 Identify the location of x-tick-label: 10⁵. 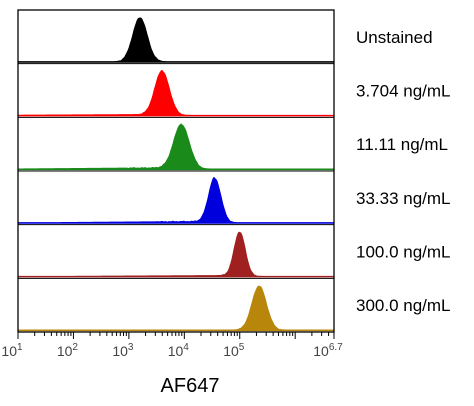
(234, 350).